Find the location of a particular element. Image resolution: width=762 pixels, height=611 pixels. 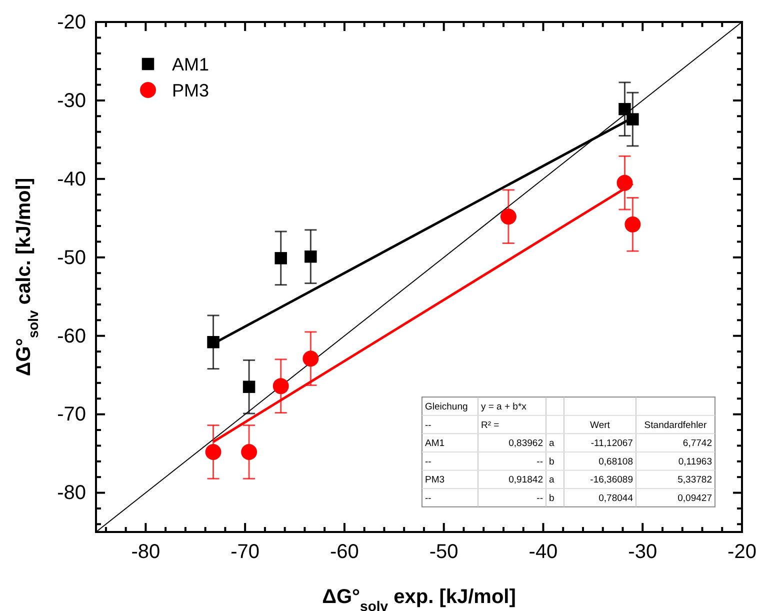

y-tick-label: -60 is located at coordinates (71, 336).